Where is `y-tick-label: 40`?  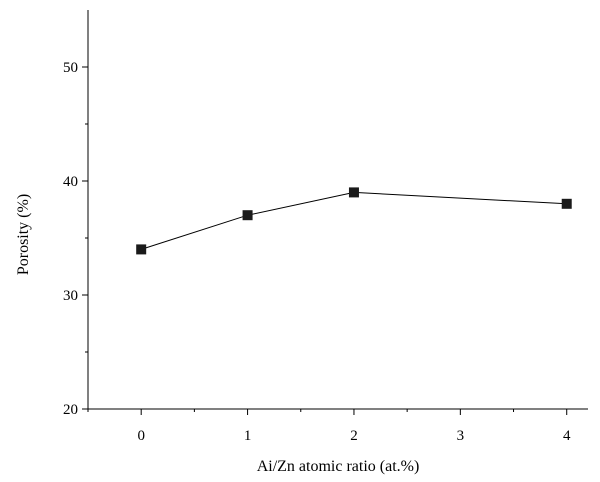
y-tick-label: 40 is located at coordinates (70, 182).